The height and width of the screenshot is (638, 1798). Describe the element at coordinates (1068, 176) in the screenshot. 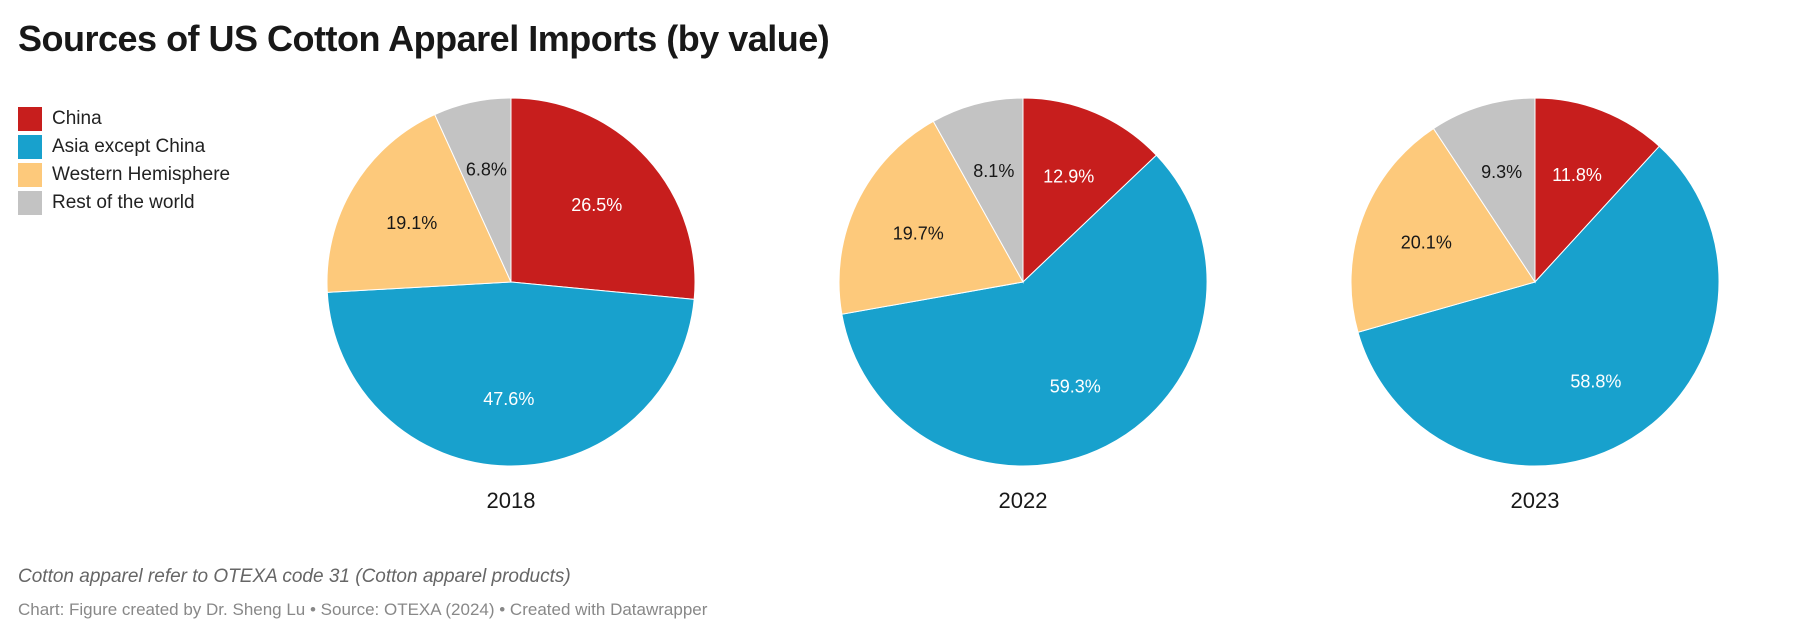

I see `slice-label: 12.9%` at that location.